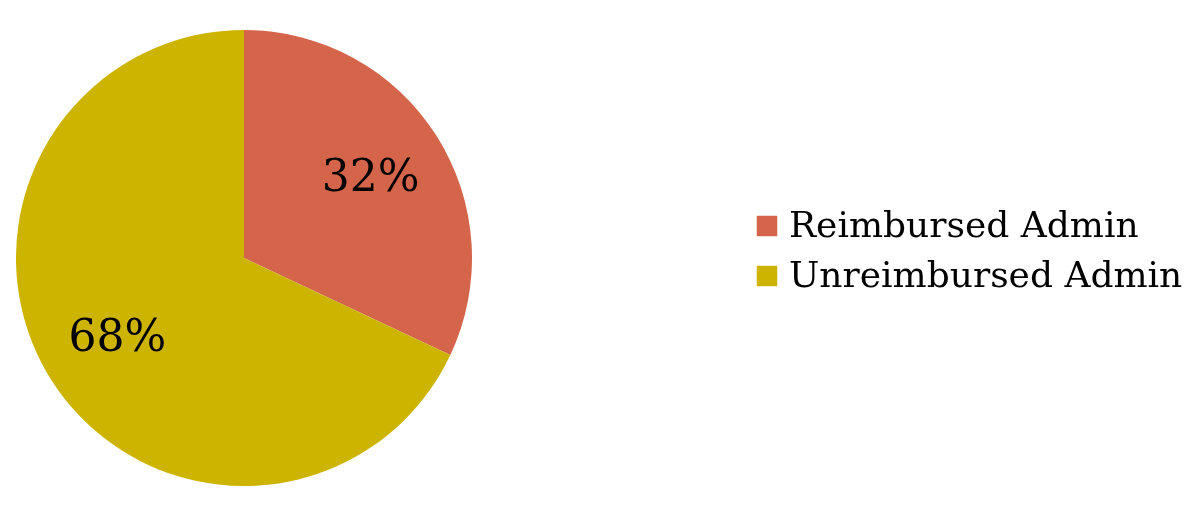 Image resolution: width=1196 pixels, height=521 pixels. I want to click on legend-label: Unreimbursed Admin, so click(986, 274).